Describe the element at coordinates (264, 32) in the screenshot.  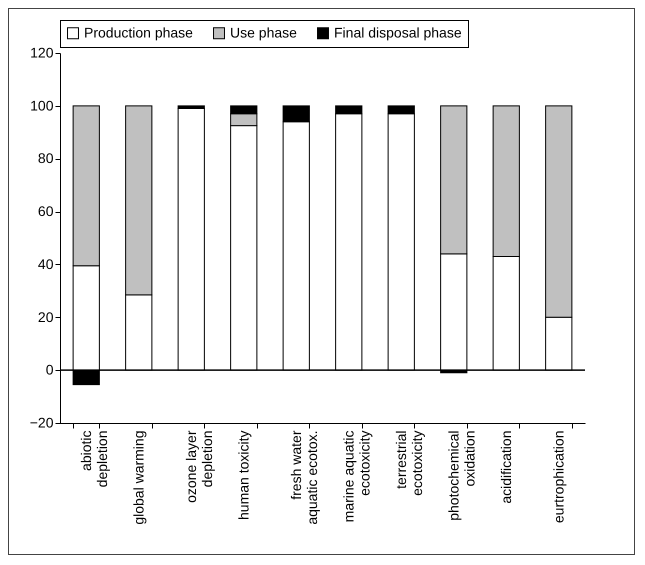
I see `legend-label: Use phase` at that location.